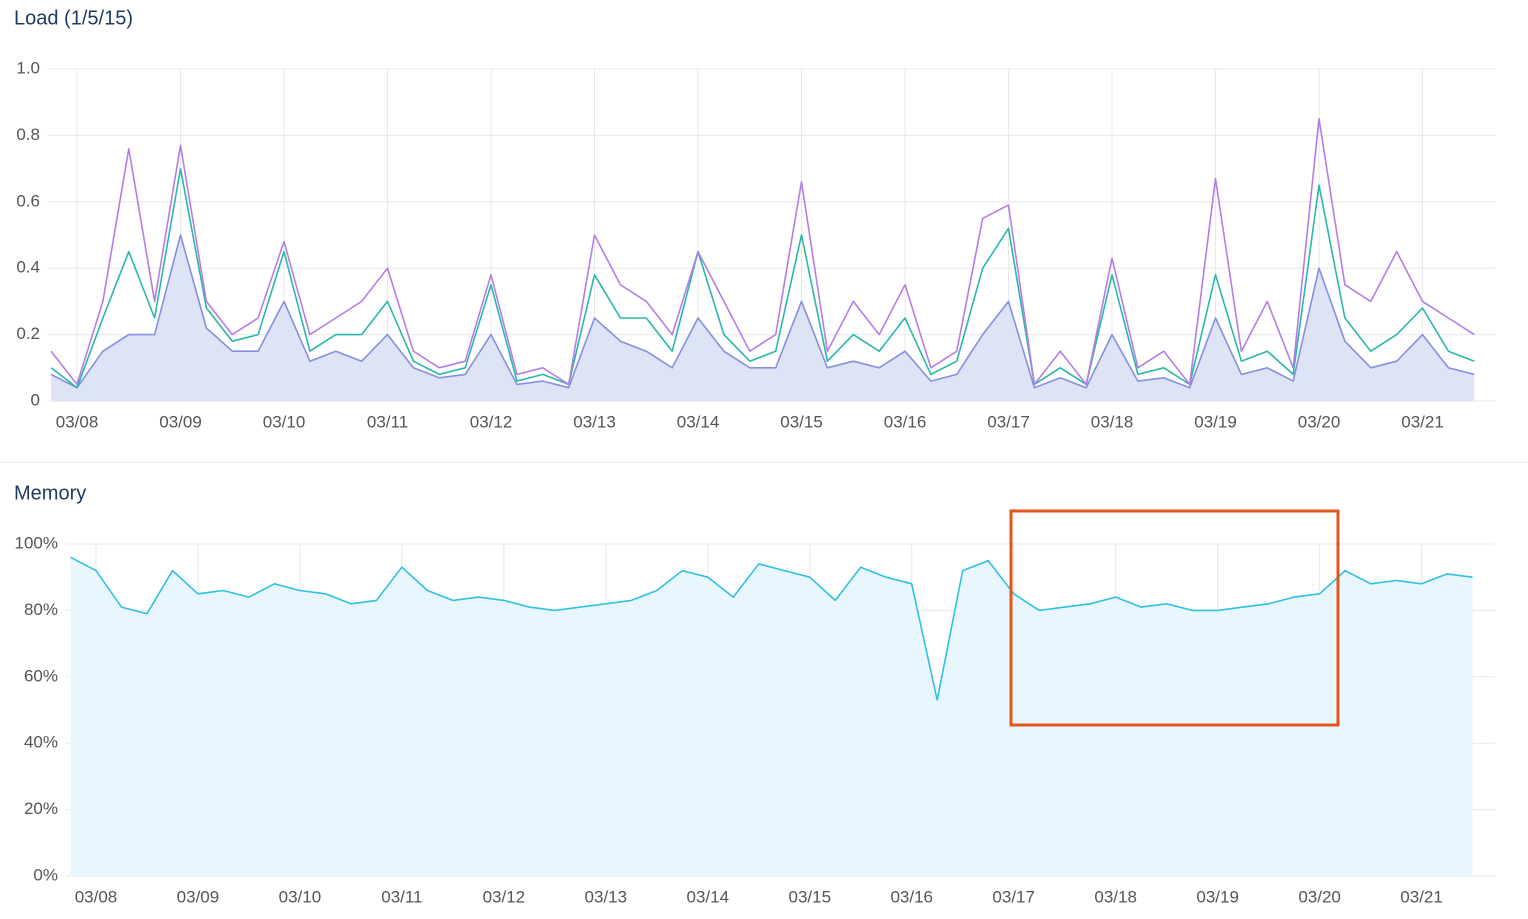  Describe the element at coordinates (28, 333) in the screenshot. I see `y-tick-label: 0.2` at that location.